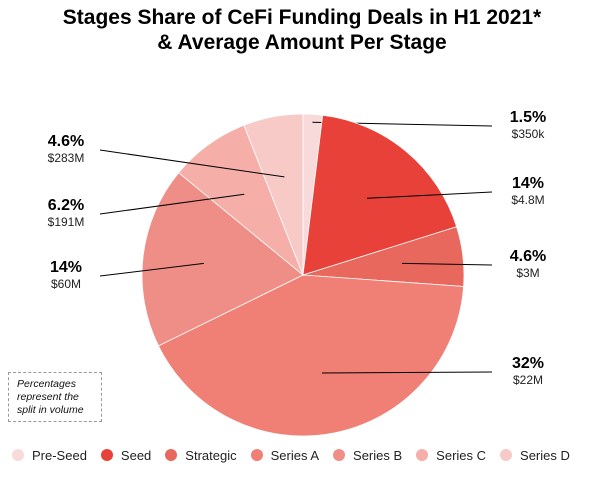  Describe the element at coordinates (527, 200) in the screenshot. I see `data-label-amount: $4.8M` at that location.